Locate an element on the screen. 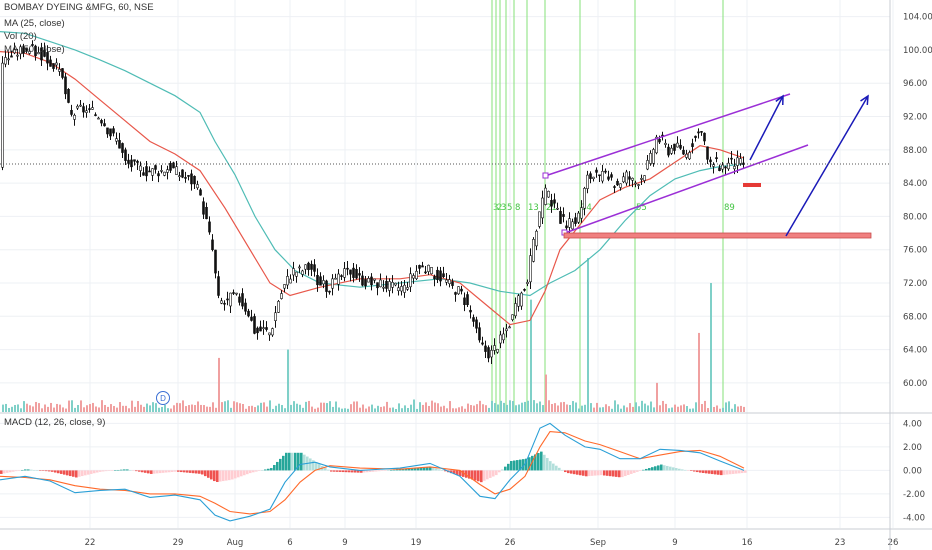 The height and width of the screenshot is (550, 932). x-tick-label: Aug is located at coordinates (235, 543).